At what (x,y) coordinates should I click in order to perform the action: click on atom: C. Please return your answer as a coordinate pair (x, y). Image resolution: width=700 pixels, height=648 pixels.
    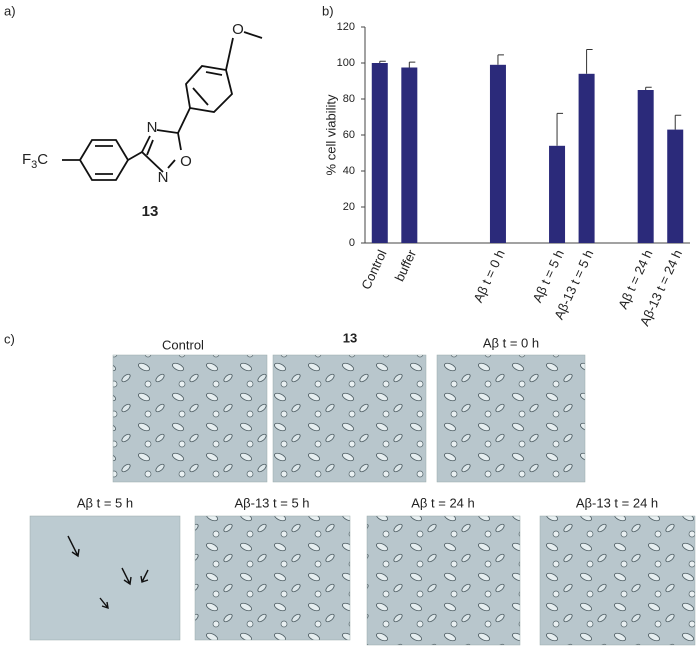
    Looking at the image, I should click on (42, 159).